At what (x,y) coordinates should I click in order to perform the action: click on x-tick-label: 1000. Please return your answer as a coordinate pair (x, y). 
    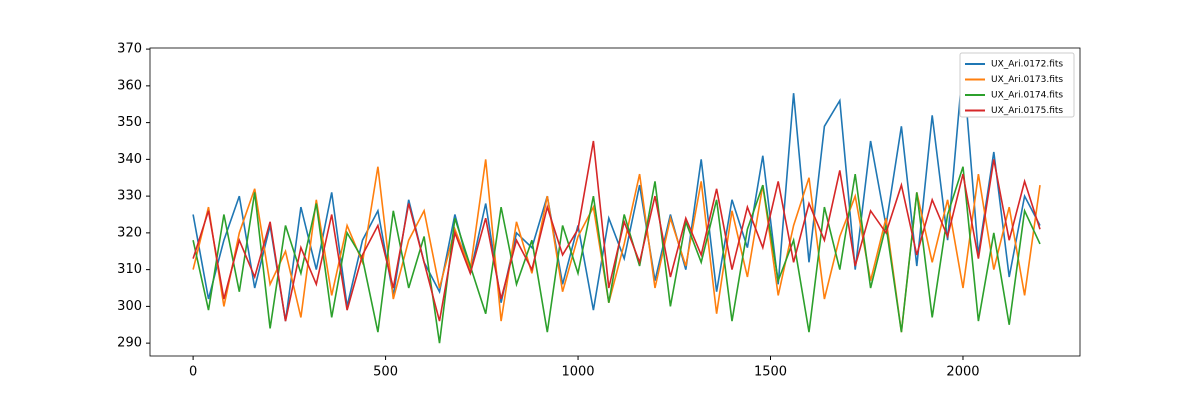
    Looking at the image, I should click on (577, 372).